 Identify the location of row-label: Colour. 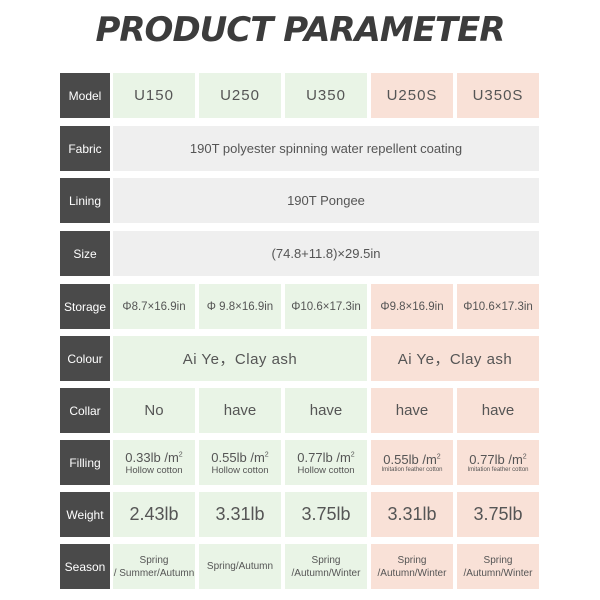
(85, 358).